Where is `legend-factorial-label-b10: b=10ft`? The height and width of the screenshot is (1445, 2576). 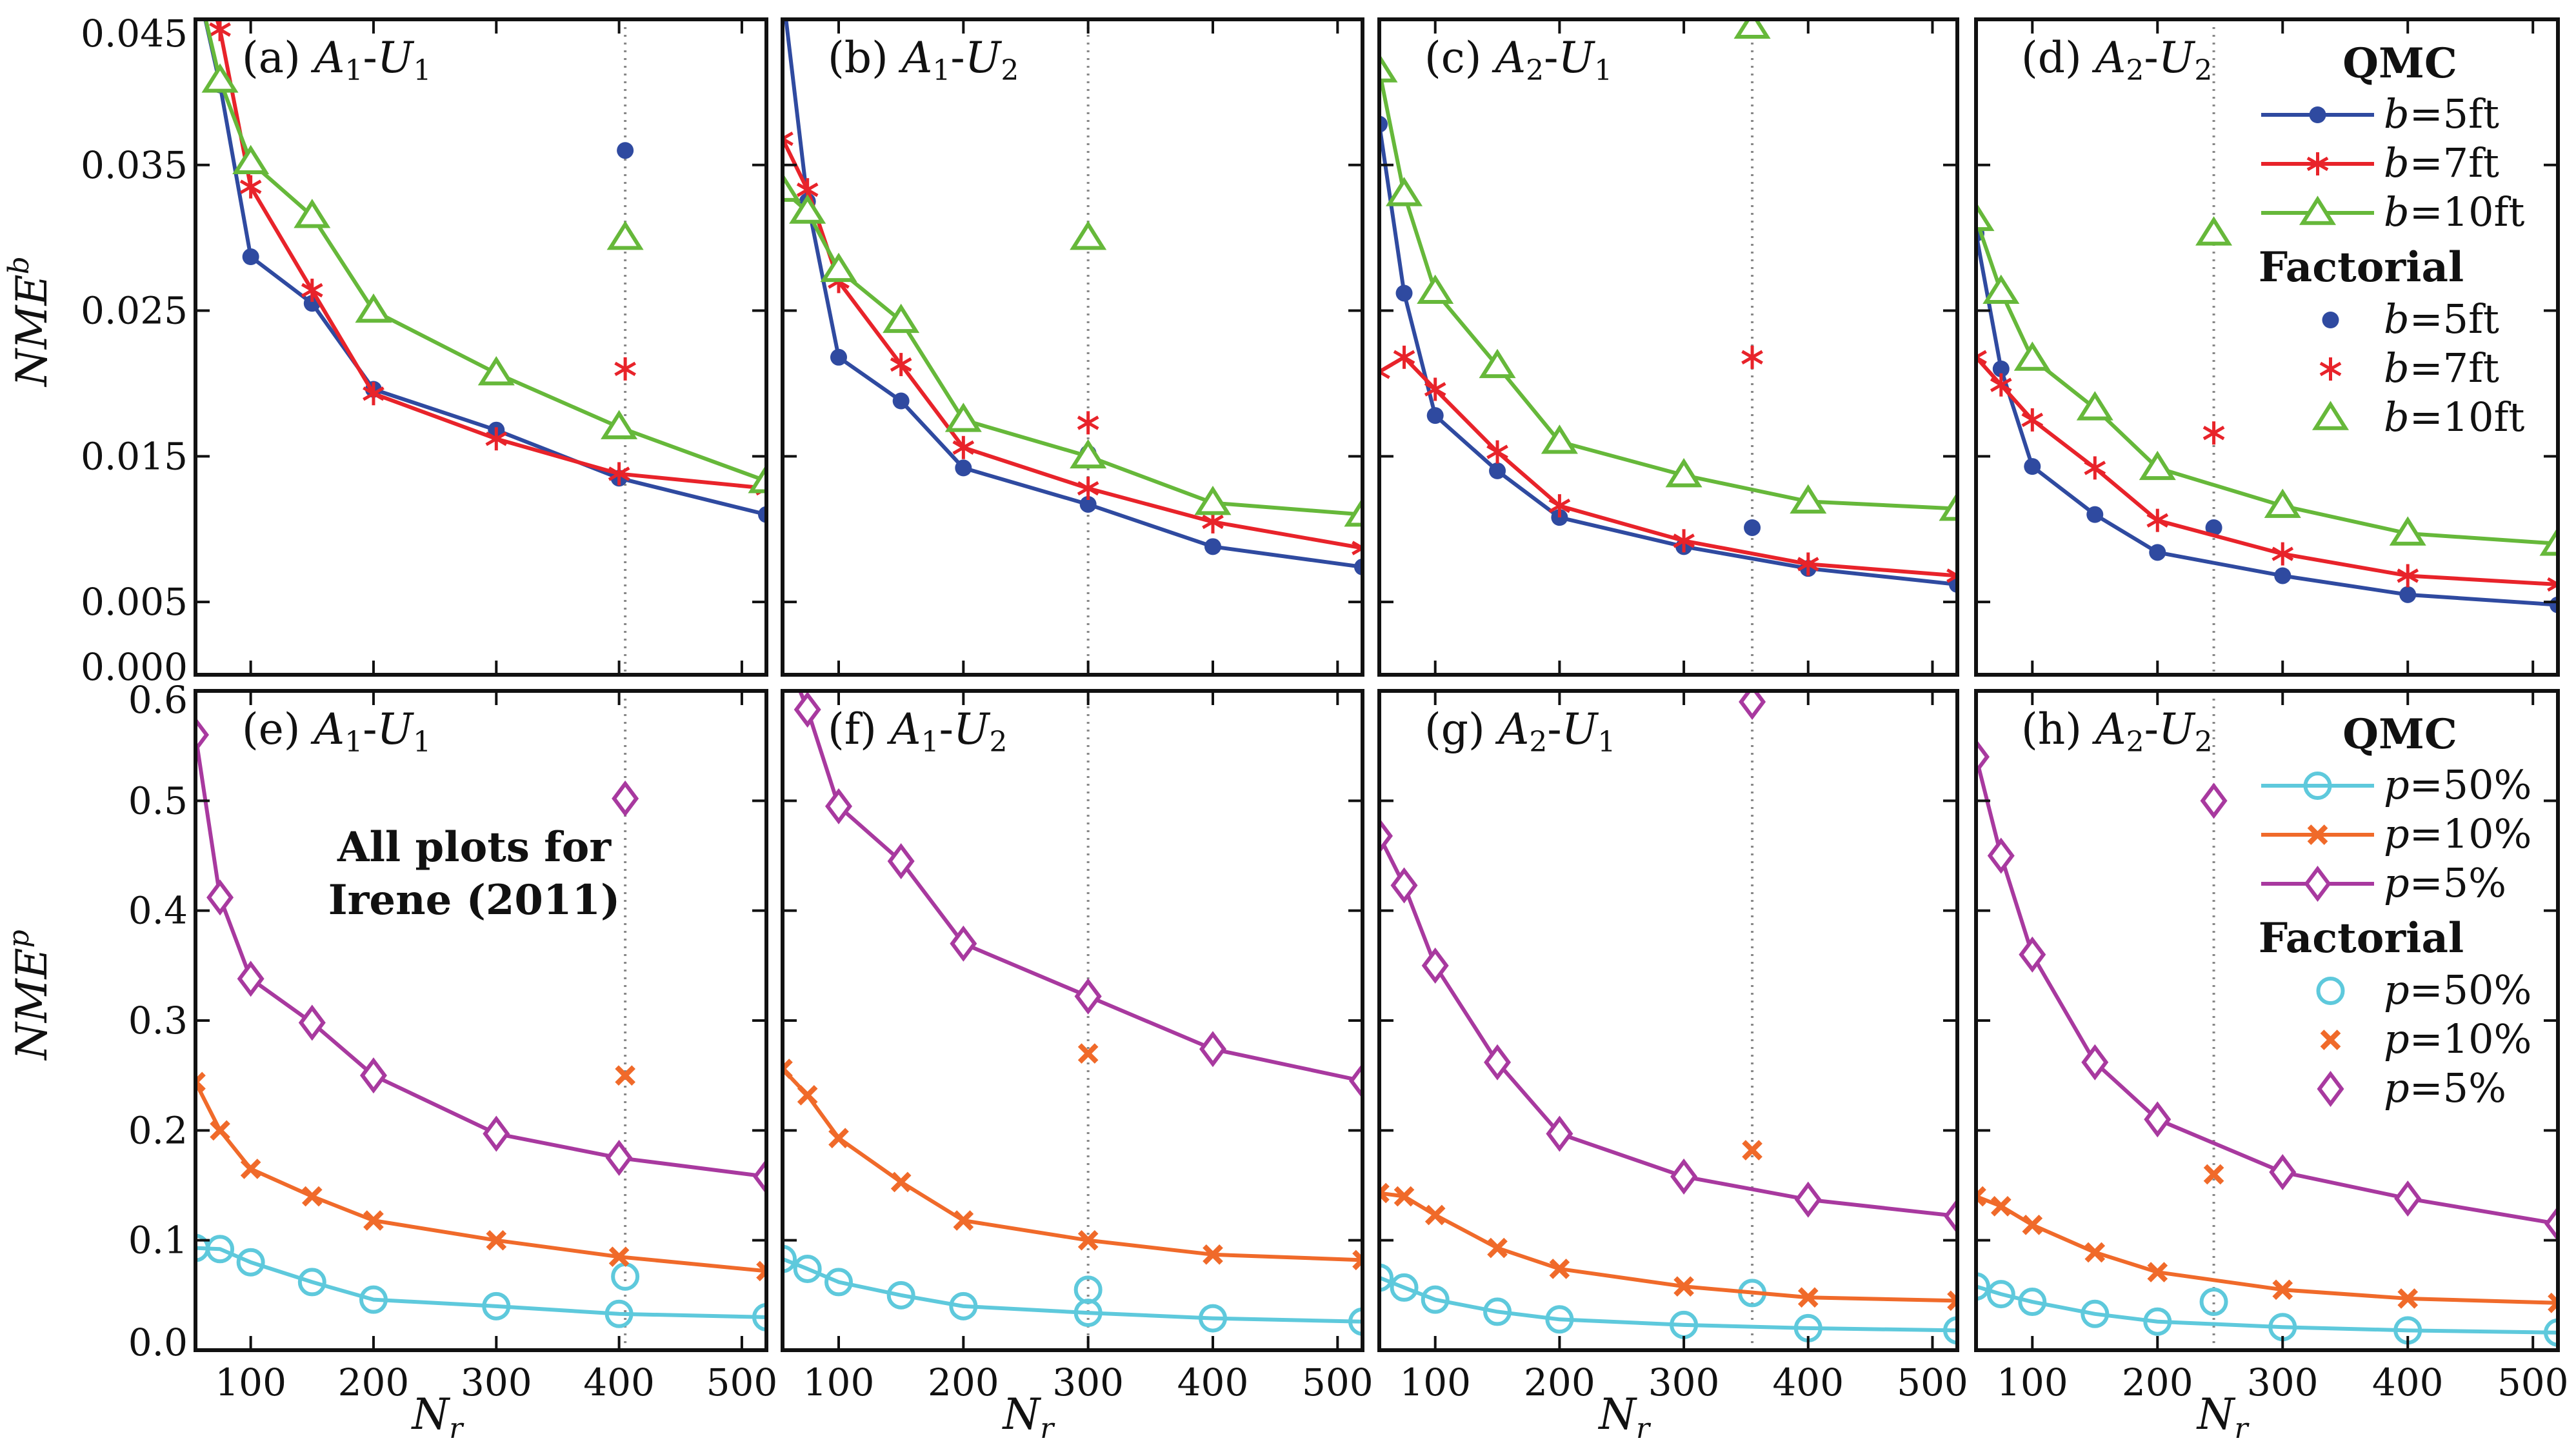 legend-factorial-label-b10: b=10ft is located at coordinates (2454, 417).